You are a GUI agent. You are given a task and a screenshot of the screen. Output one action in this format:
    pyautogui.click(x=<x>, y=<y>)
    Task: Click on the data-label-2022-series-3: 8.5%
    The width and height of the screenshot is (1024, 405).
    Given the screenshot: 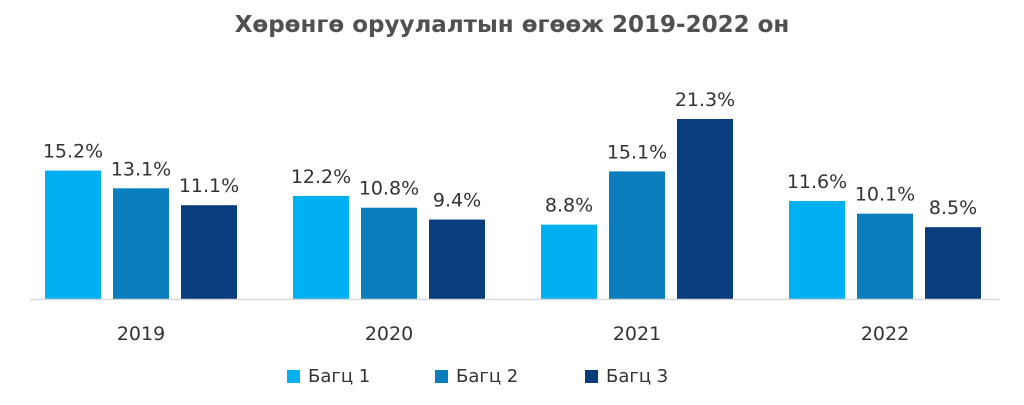 What is the action you would take?
    pyautogui.click(x=953, y=208)
    